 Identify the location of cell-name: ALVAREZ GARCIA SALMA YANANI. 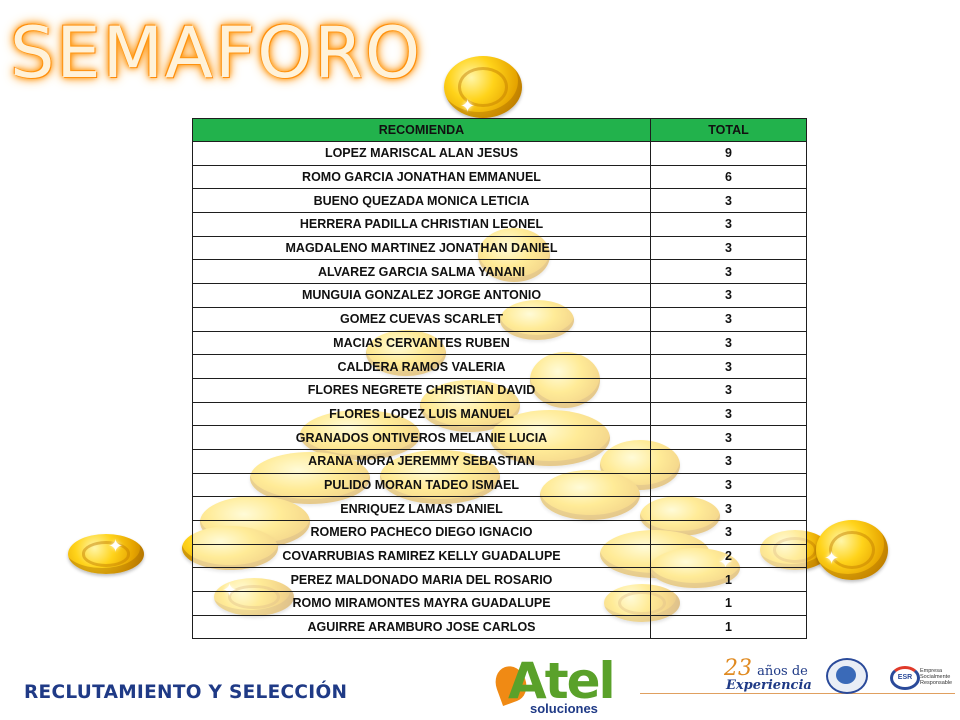
(421, 272).